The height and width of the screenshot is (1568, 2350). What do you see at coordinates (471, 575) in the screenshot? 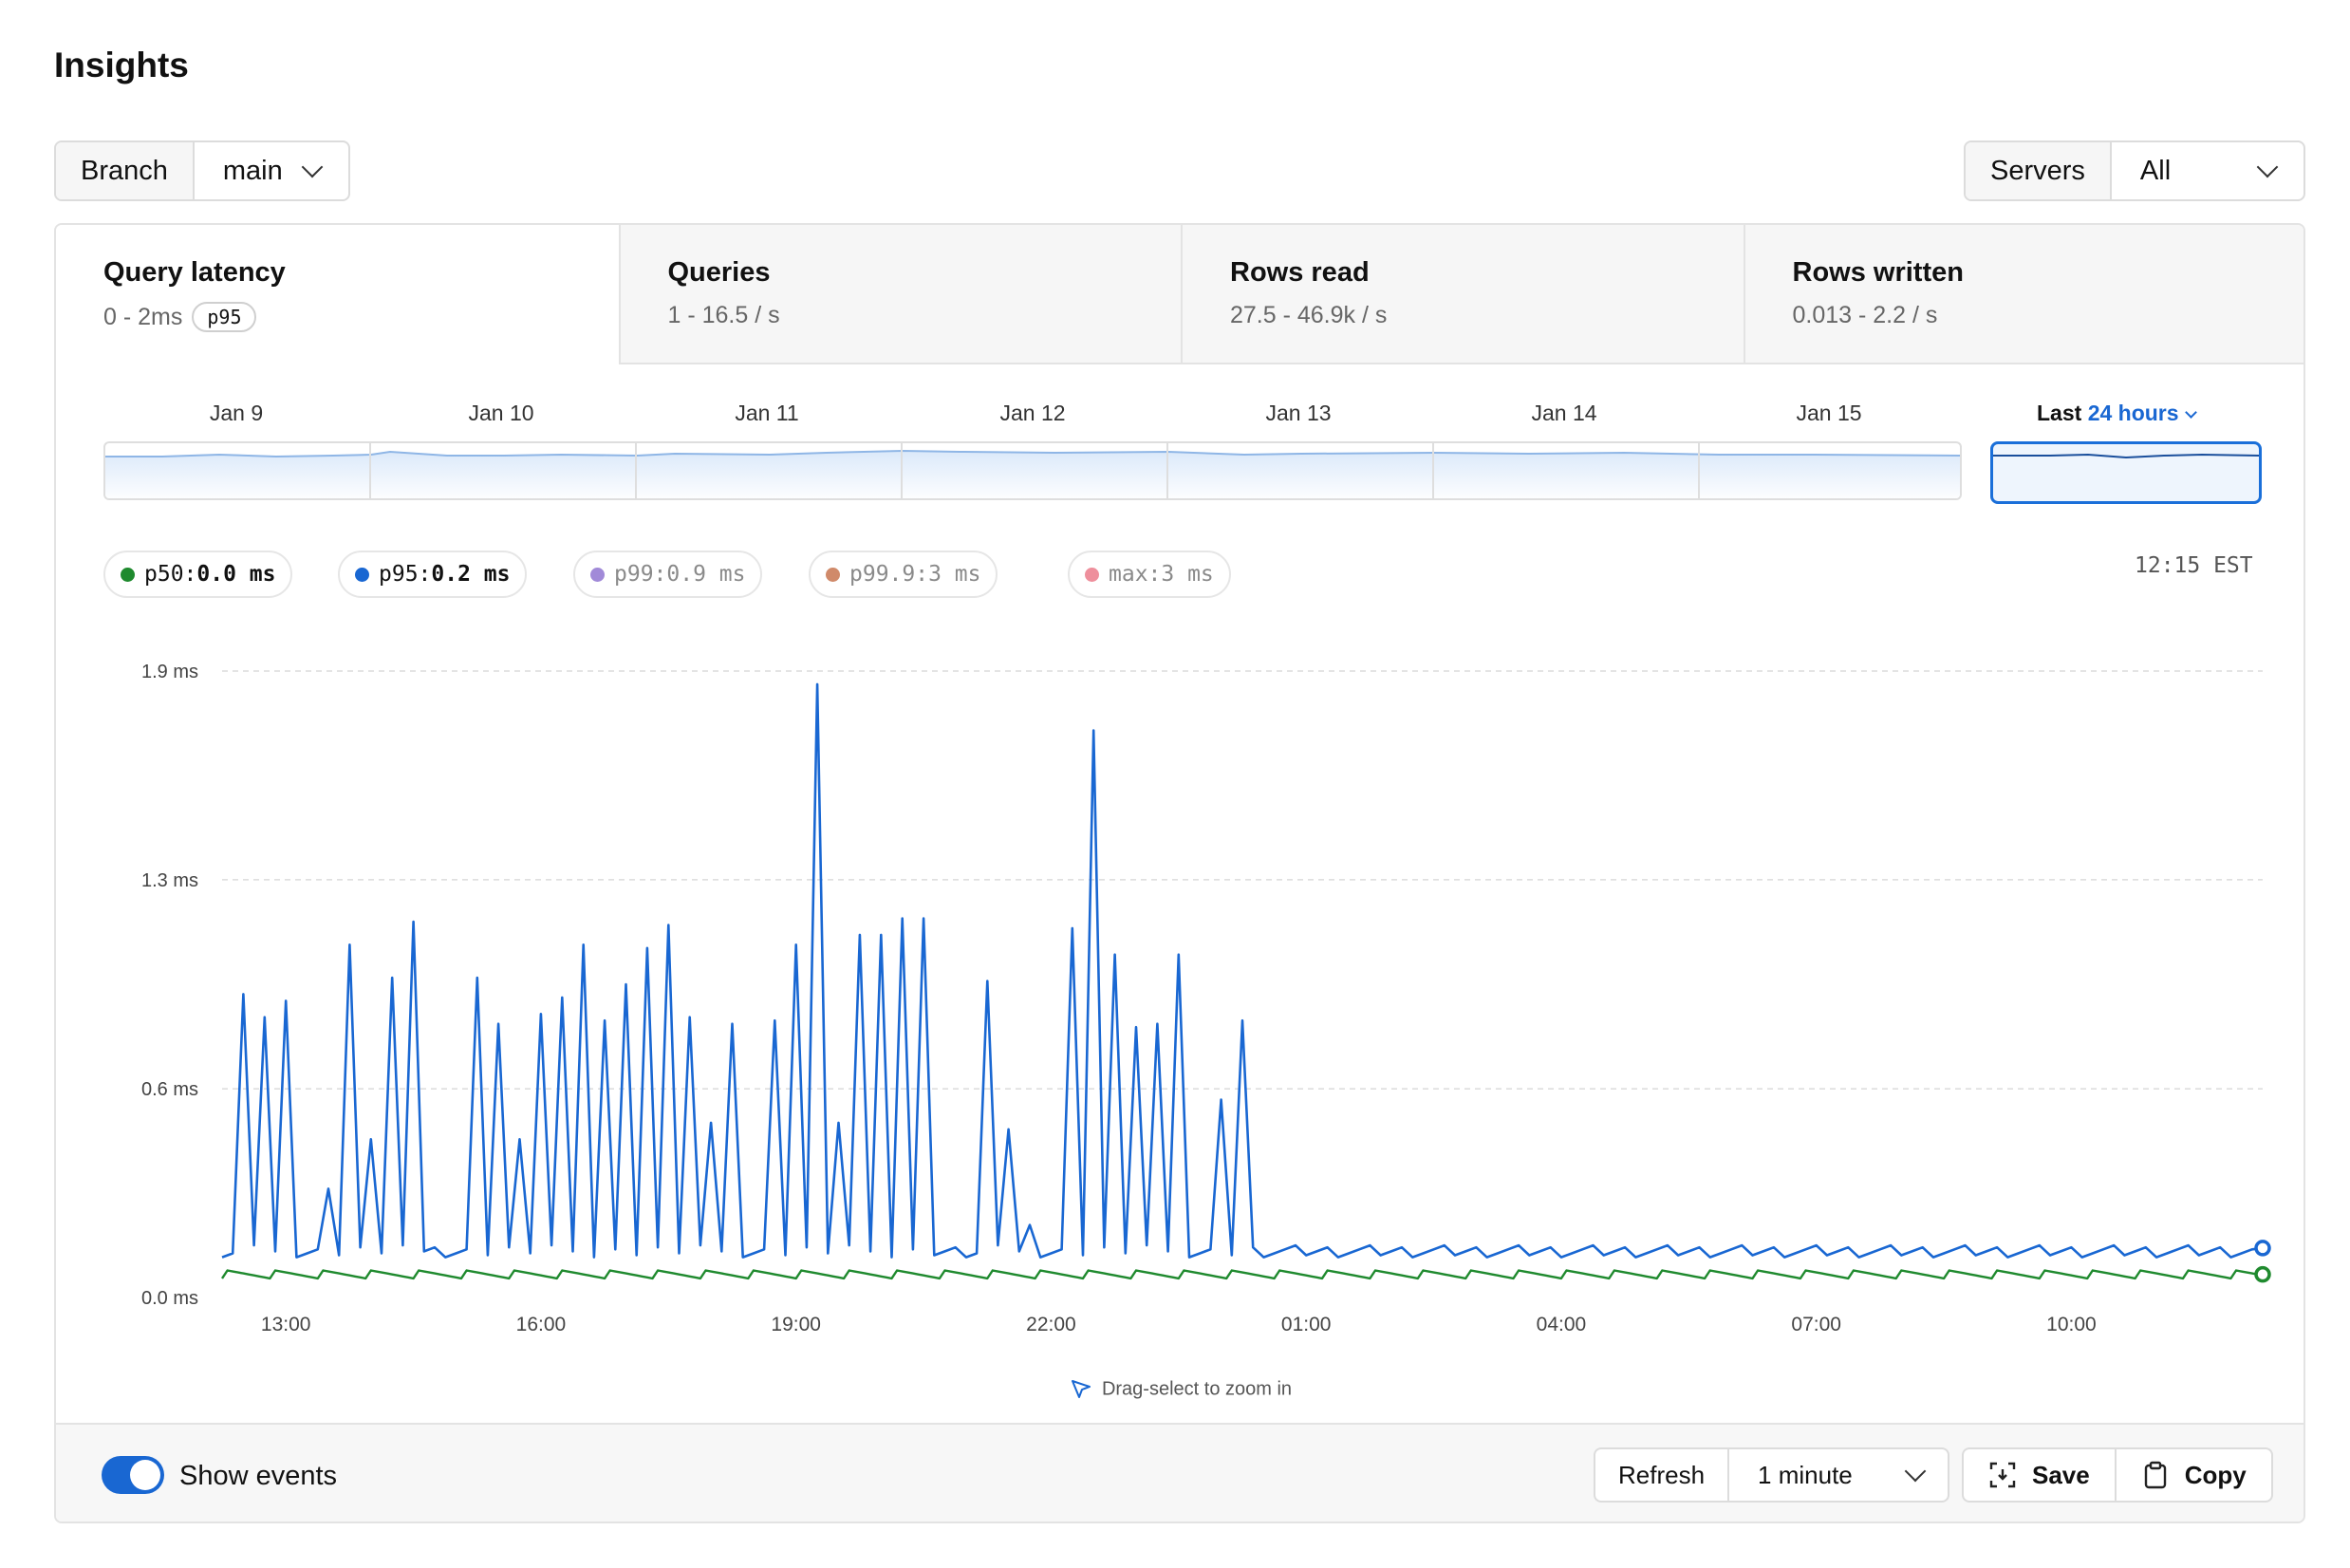
I see `legend-value: 0.2 ms` at bounding box center [471, 575].